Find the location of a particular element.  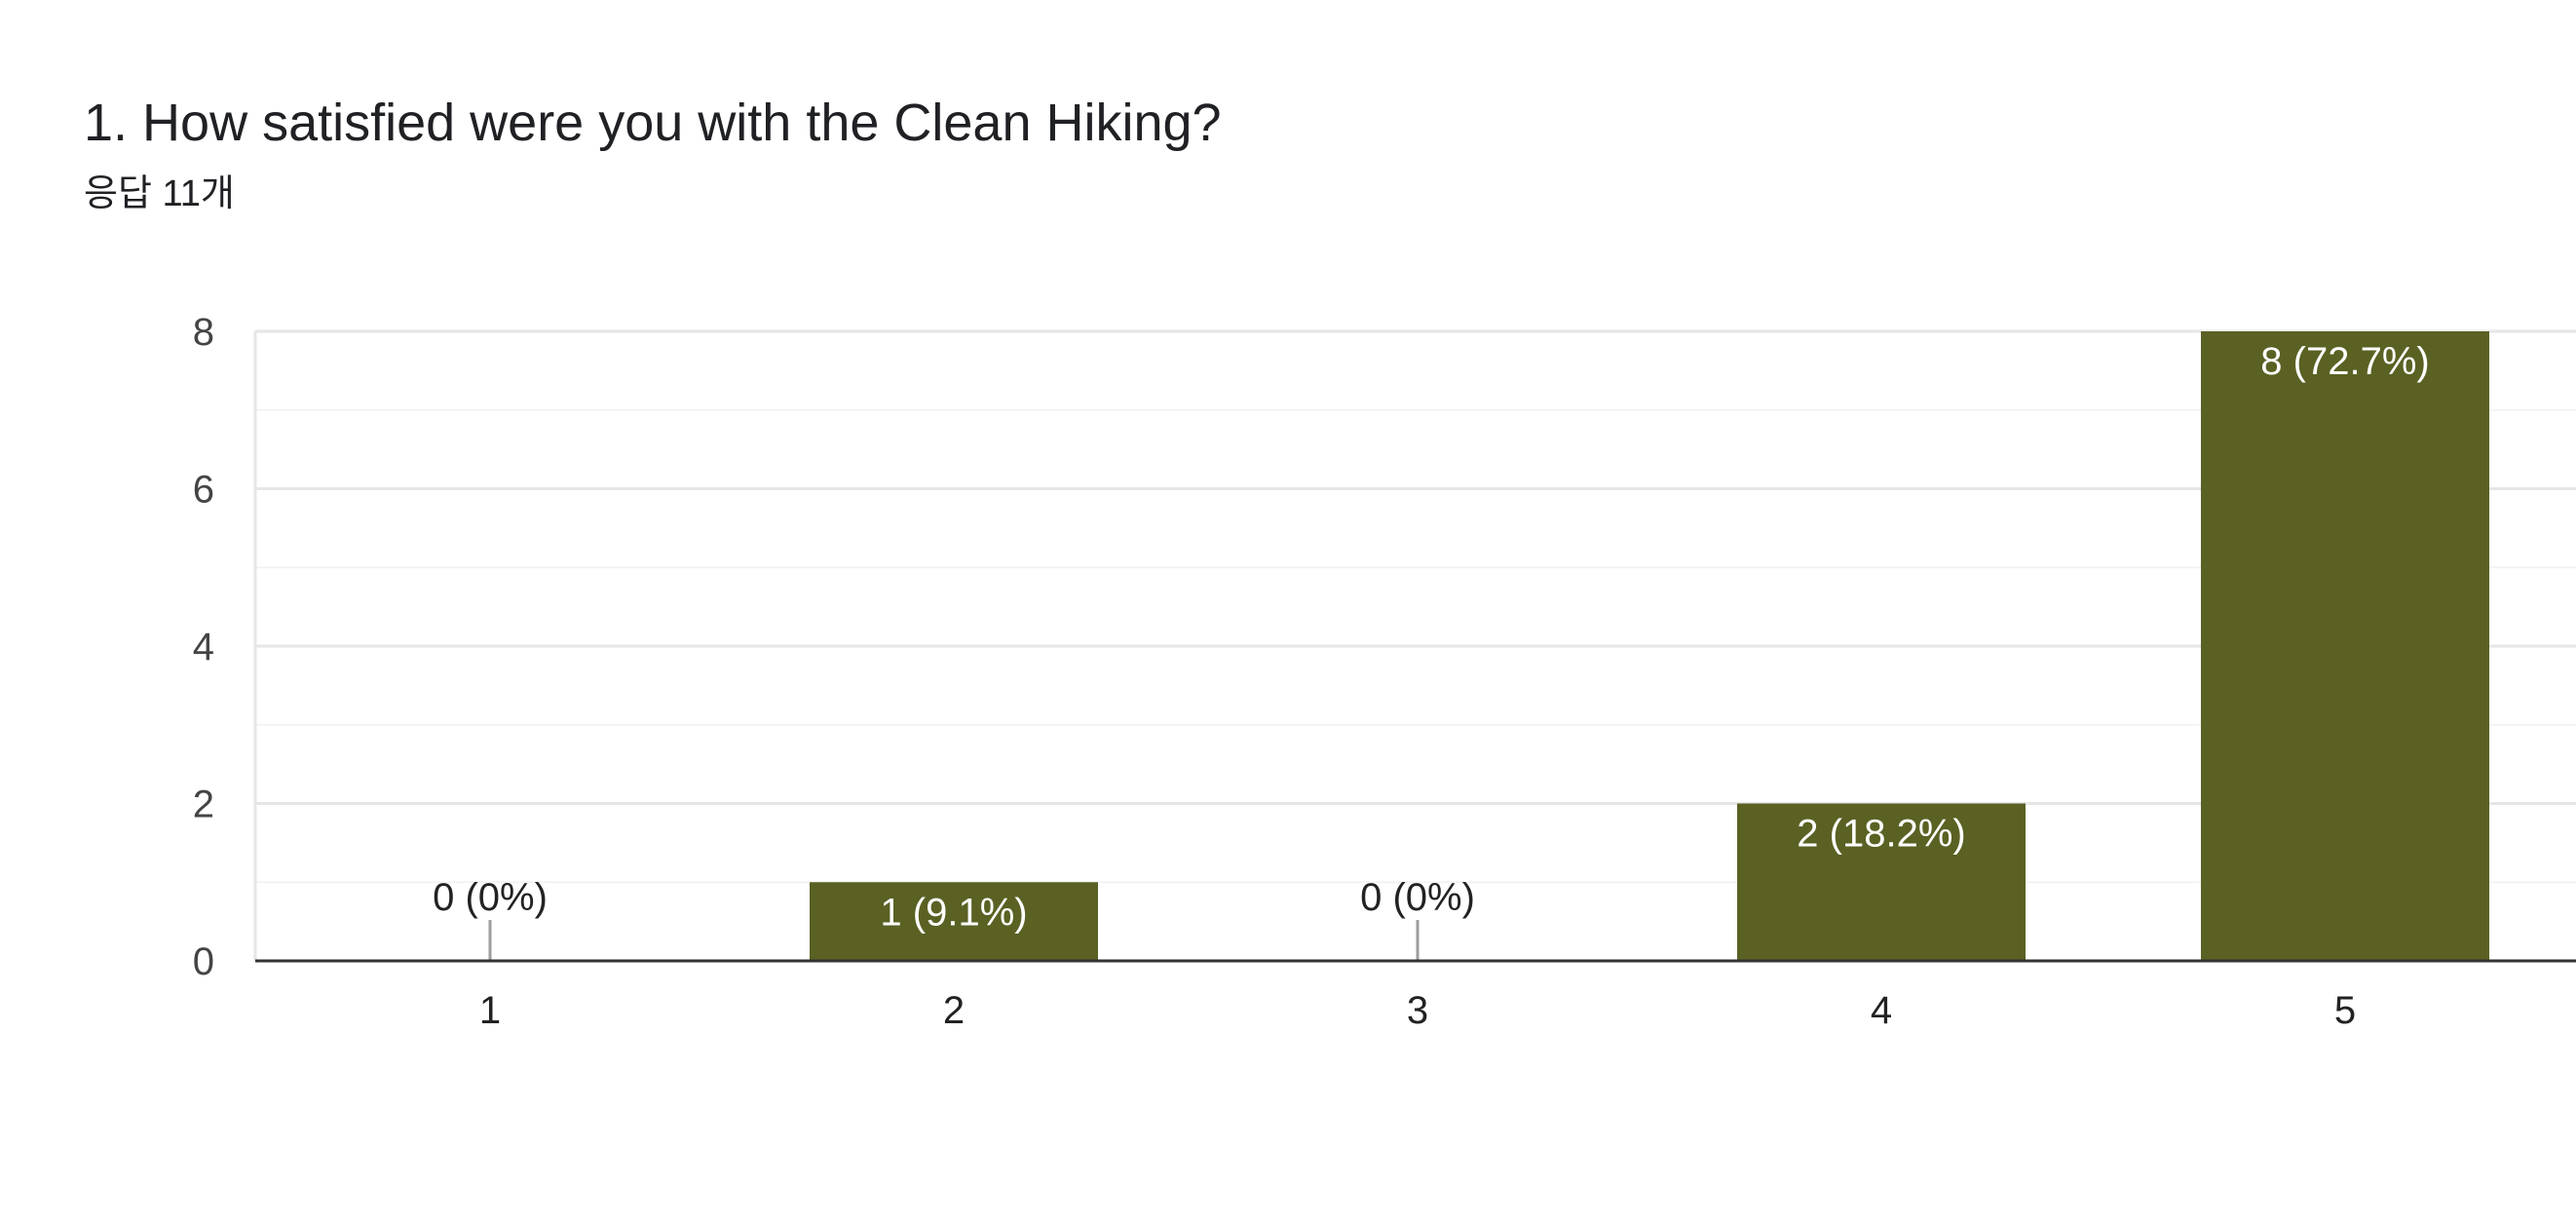

x-category-label: 2 is located at coordinates (954, 1010).